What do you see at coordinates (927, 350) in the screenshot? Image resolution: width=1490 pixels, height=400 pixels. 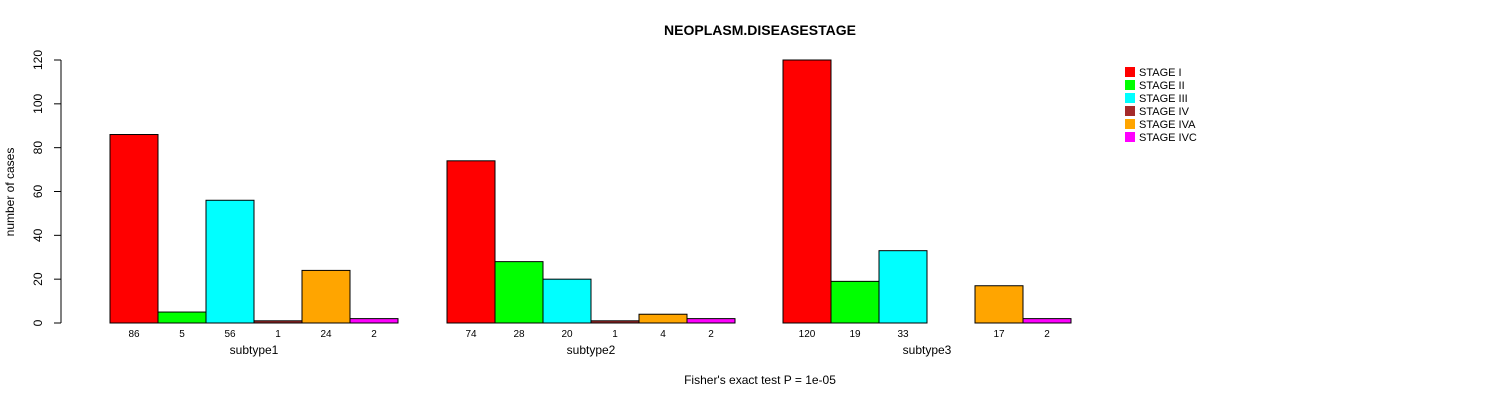 I see `x-category-label: subtype3` at bounding box center [927, 350].